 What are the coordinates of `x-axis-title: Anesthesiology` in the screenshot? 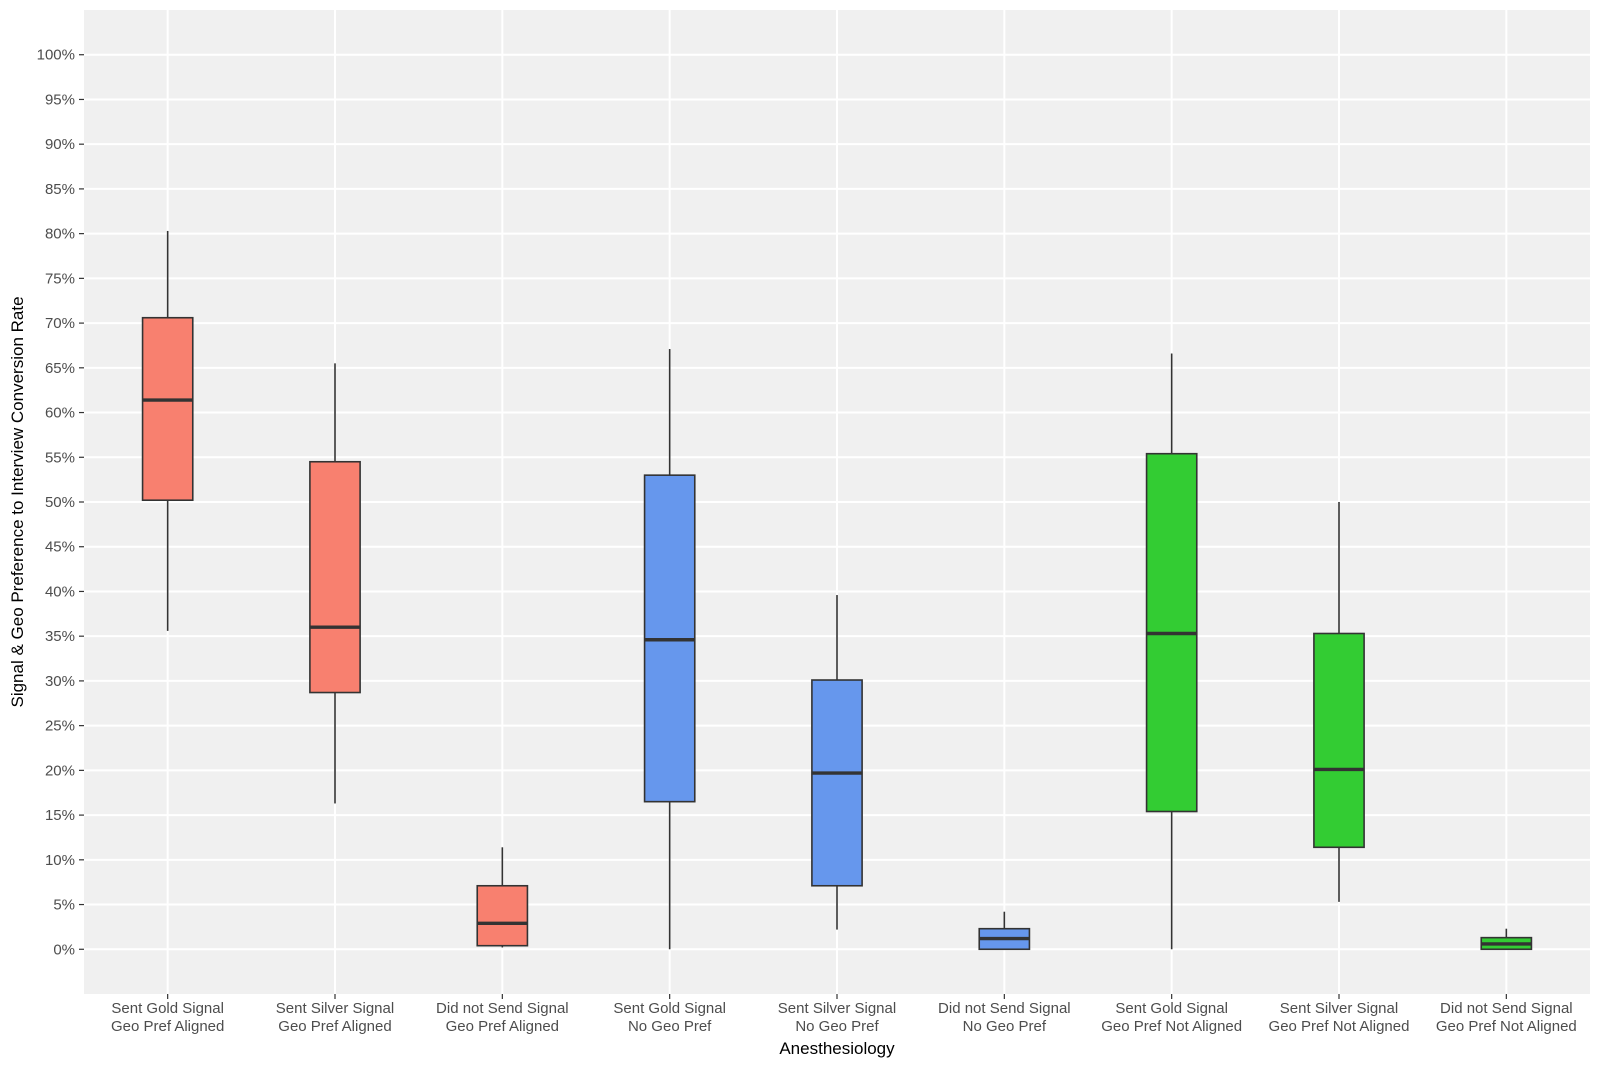 It's located at (837, 1048).